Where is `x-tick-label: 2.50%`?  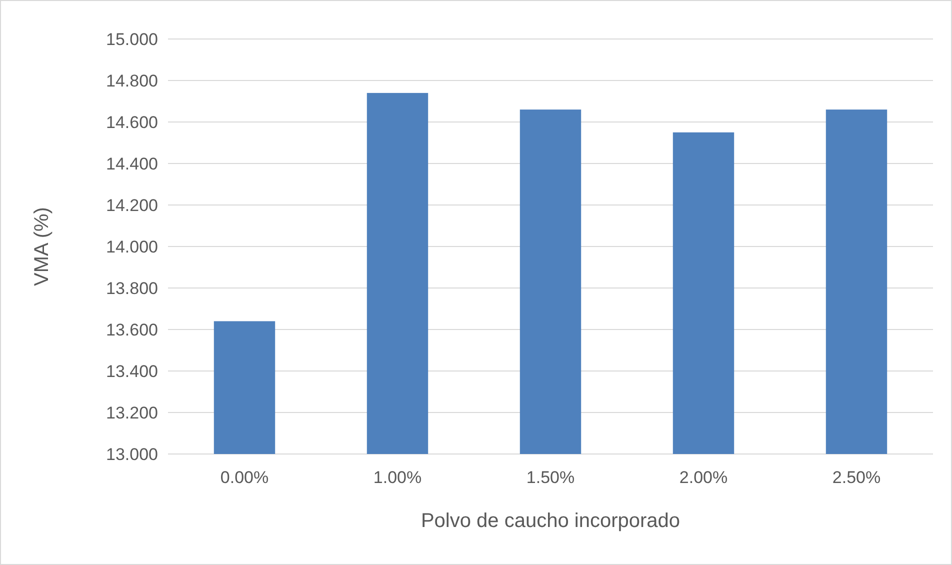
x-tick-label: 2.50% is located at coordinates (856, 477).